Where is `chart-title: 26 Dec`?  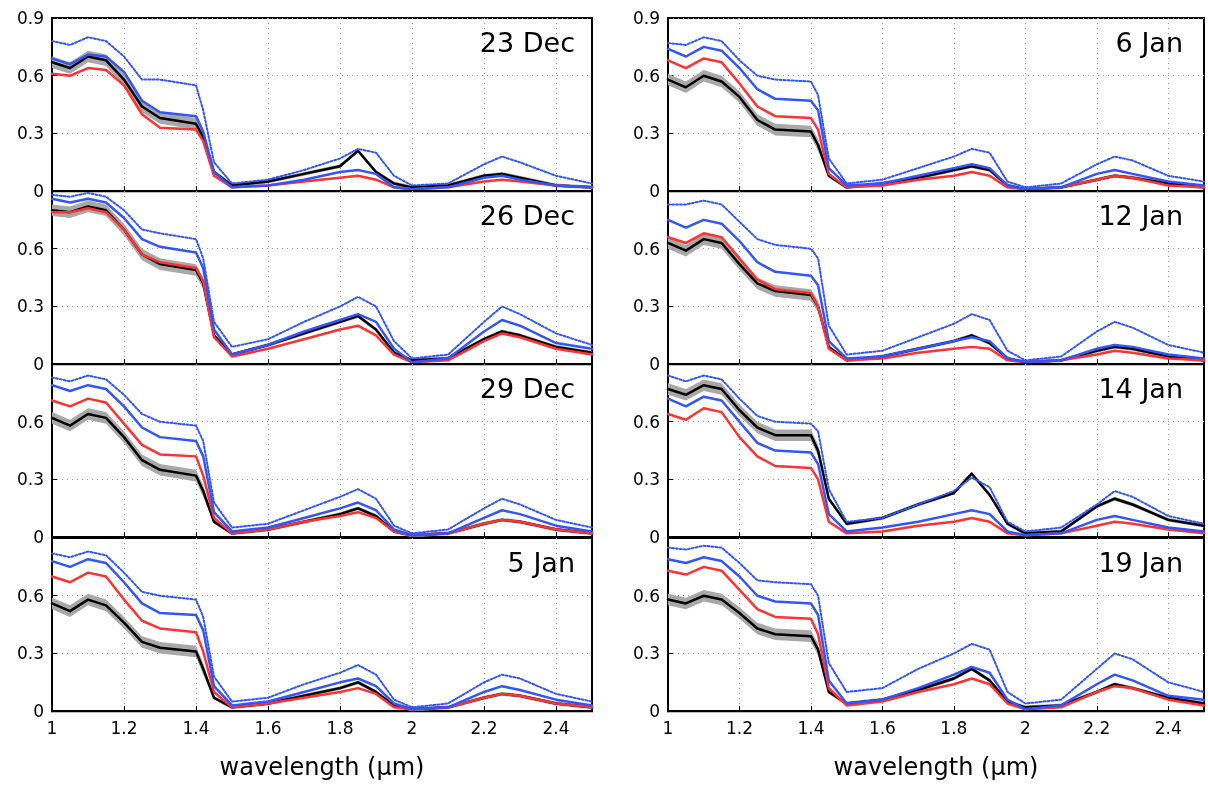
chart-title: 26 Dec is located at coordinates (527, 216).